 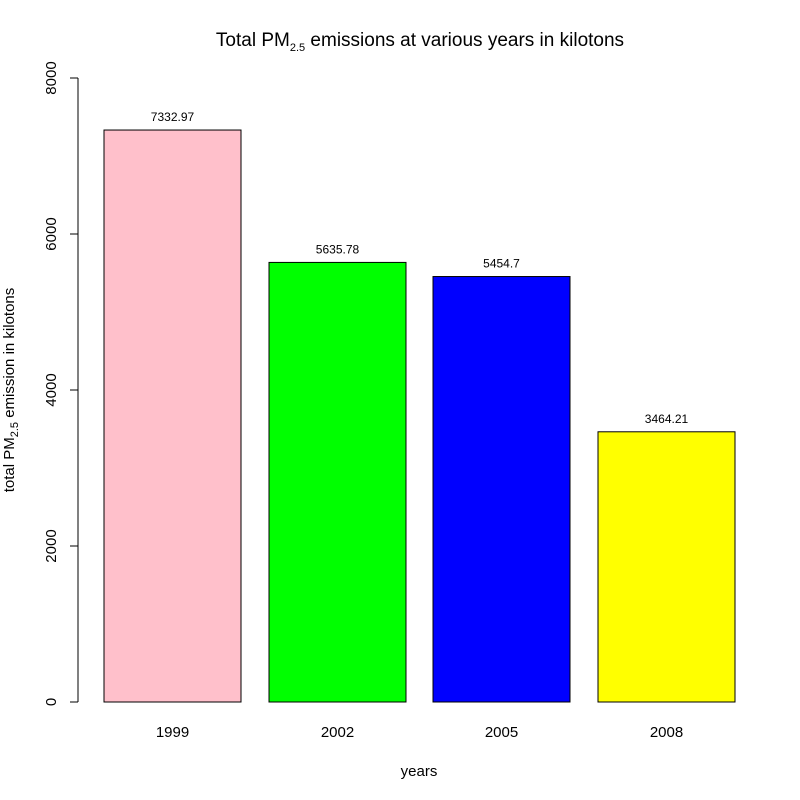 I want to click on bar-2005, so click(x=501, y=489).